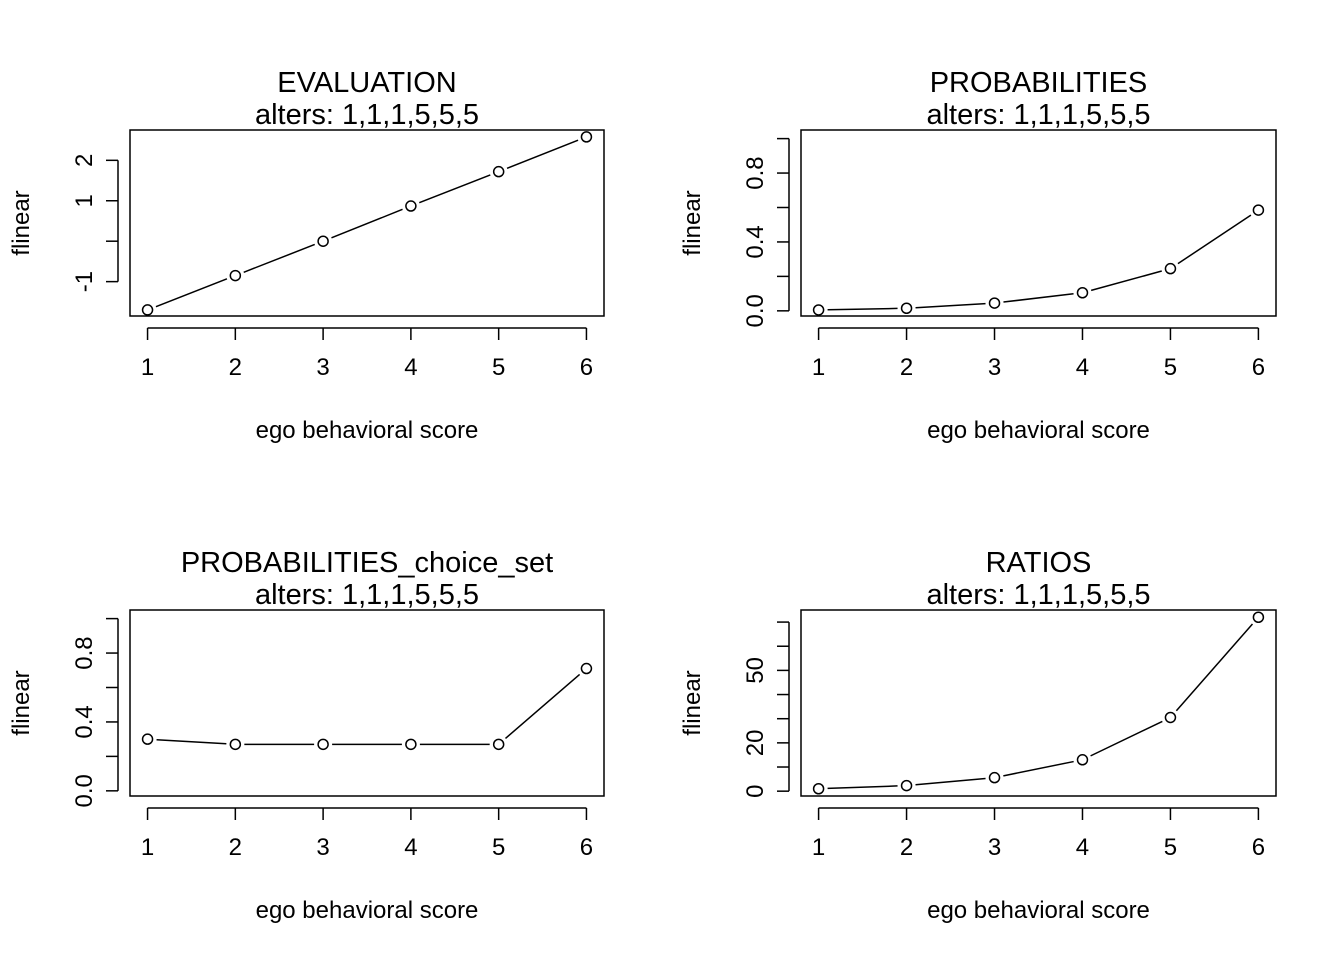 The height and width of the screenshot is (960, 1344). What do you see at coordinates (84, 281) in the screenshot?
I see `y-tick-label: -1` at bounding box center [84, 281].